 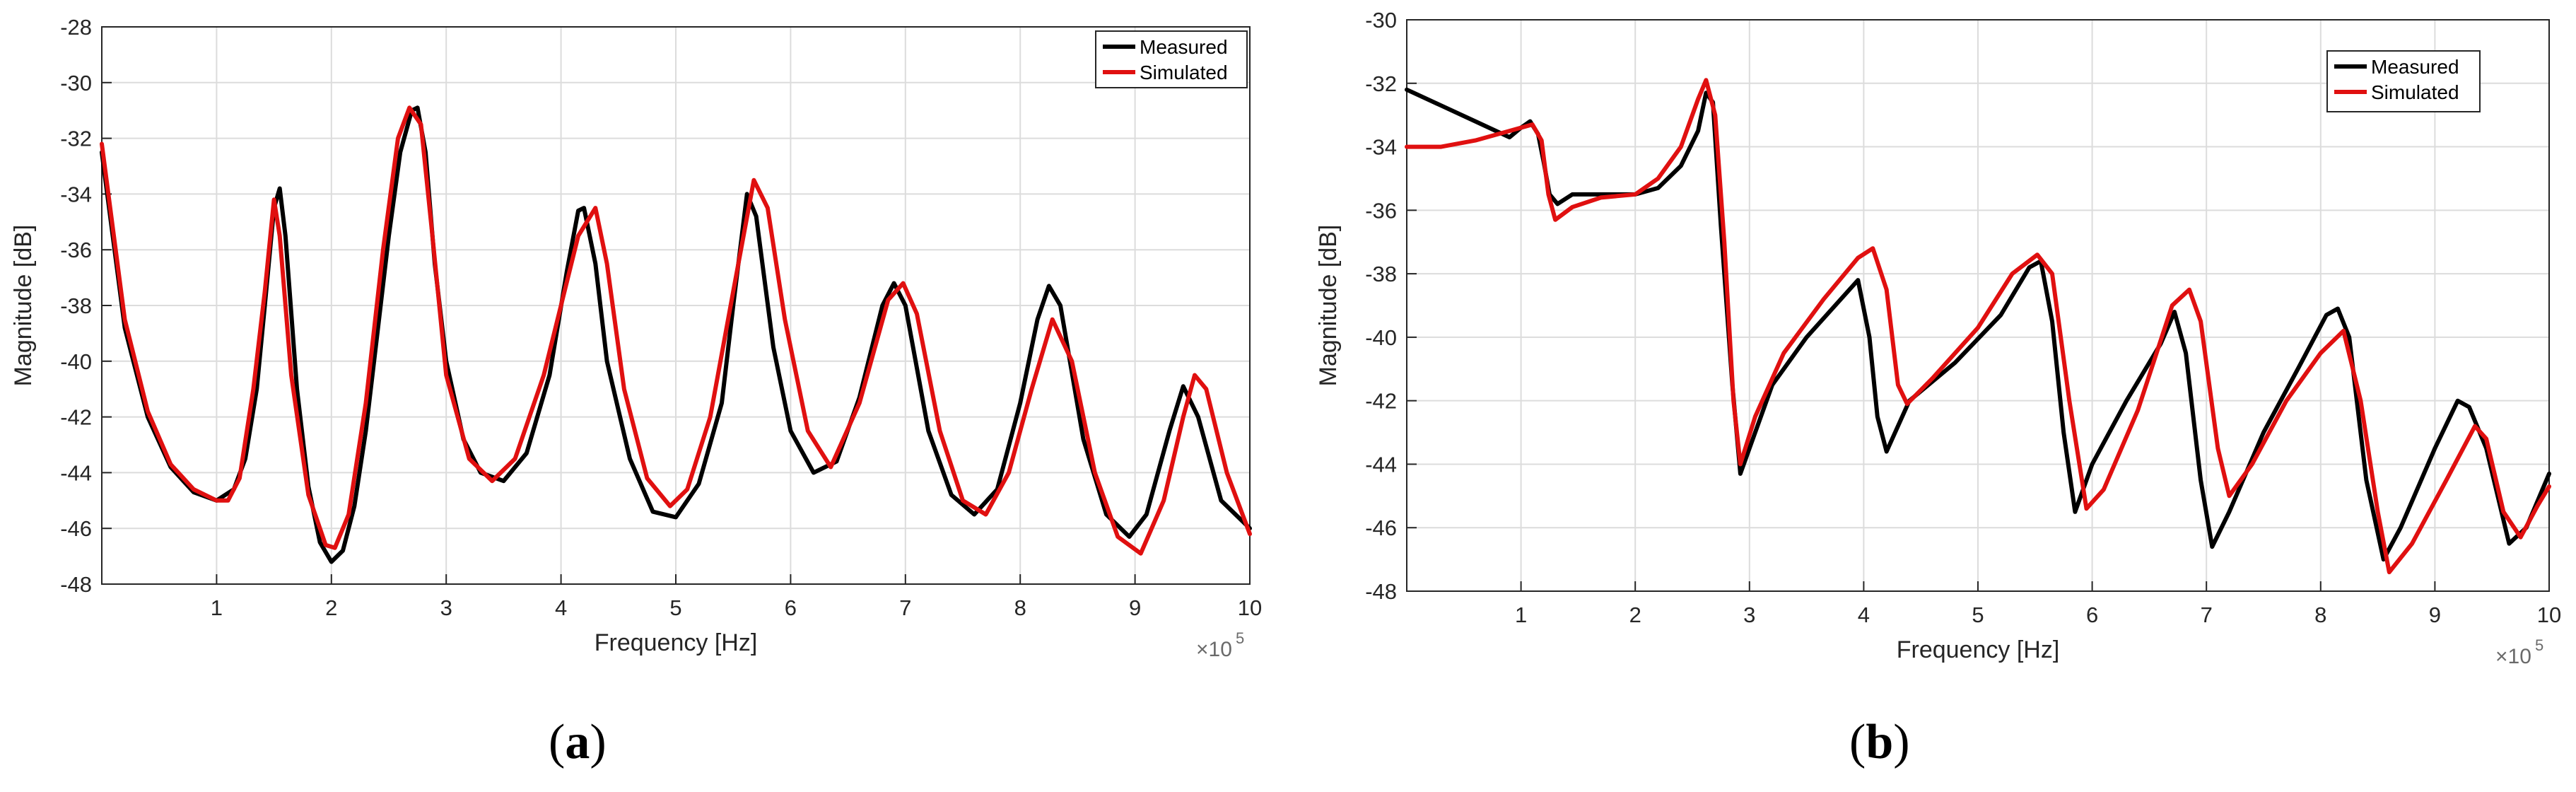 What do you see at coordinates (76, 27) in the screenshot?
I see `y-tick-label: -28` at bounding box center [76, 27].